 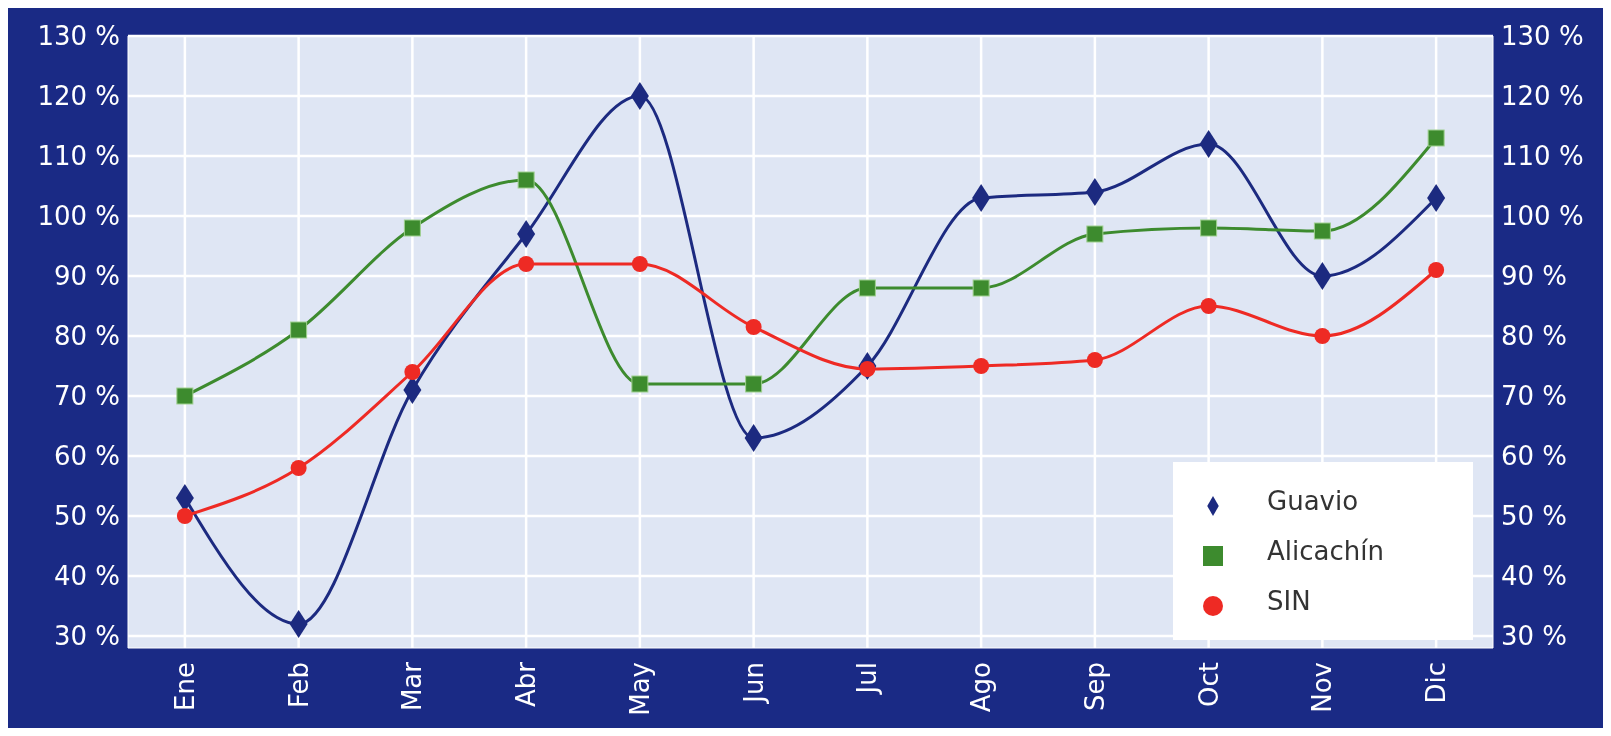 I want to click on x-tick-label: Ago, so click(x=981, y=687).